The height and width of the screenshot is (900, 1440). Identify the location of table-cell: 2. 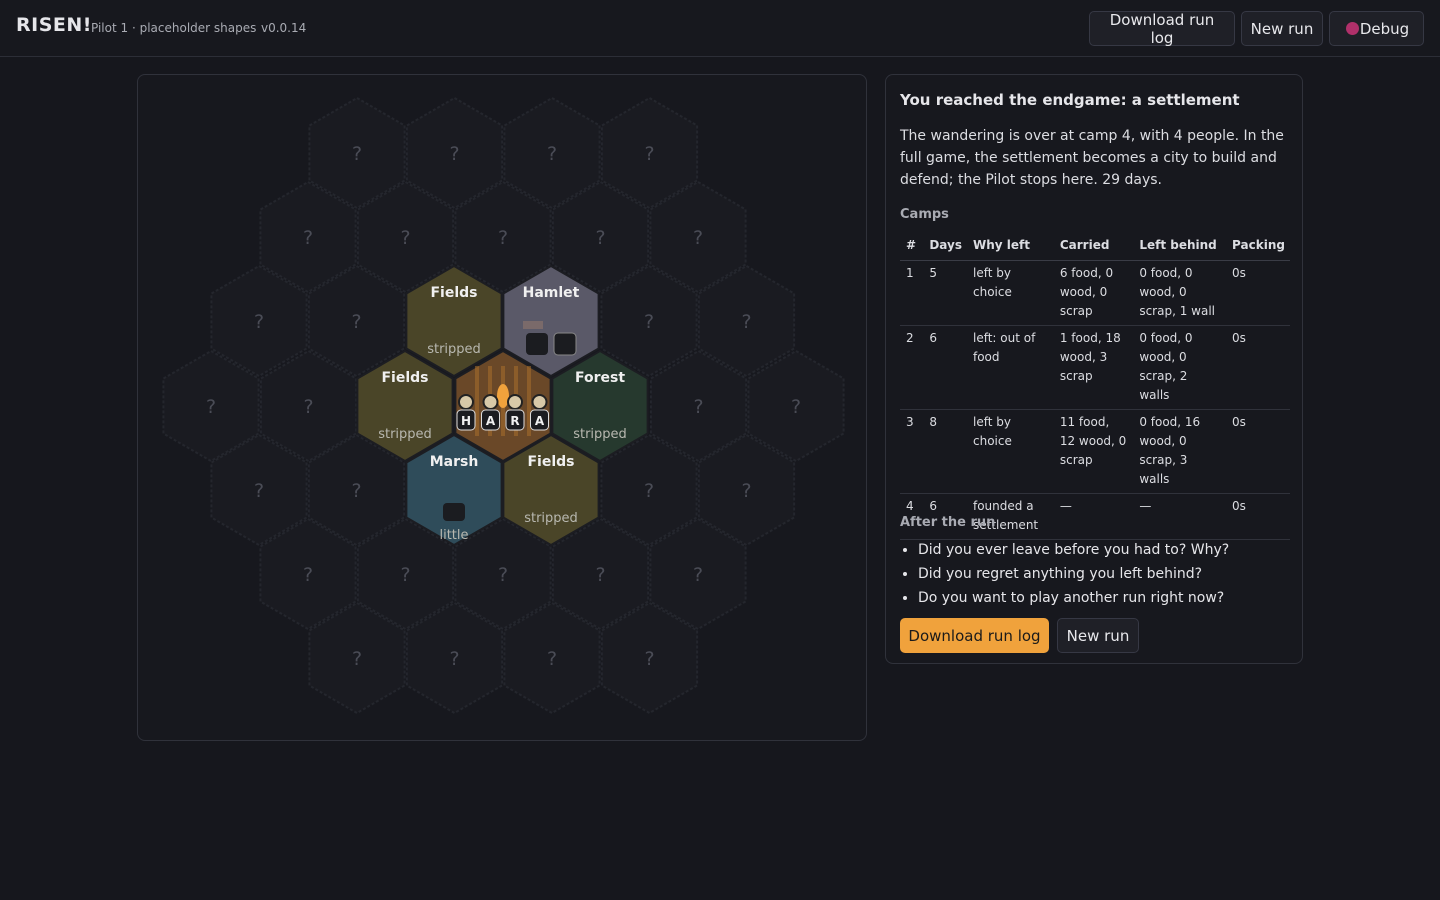
(912, 367).